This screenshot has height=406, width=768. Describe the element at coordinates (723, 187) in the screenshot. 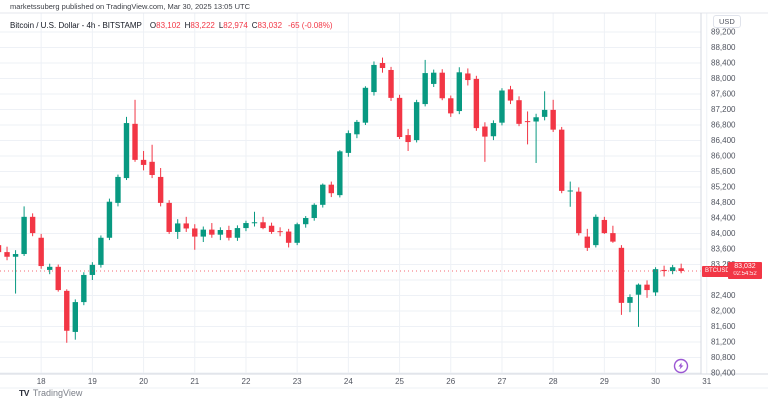

I see `price-tick-label: 85,200` at that location.